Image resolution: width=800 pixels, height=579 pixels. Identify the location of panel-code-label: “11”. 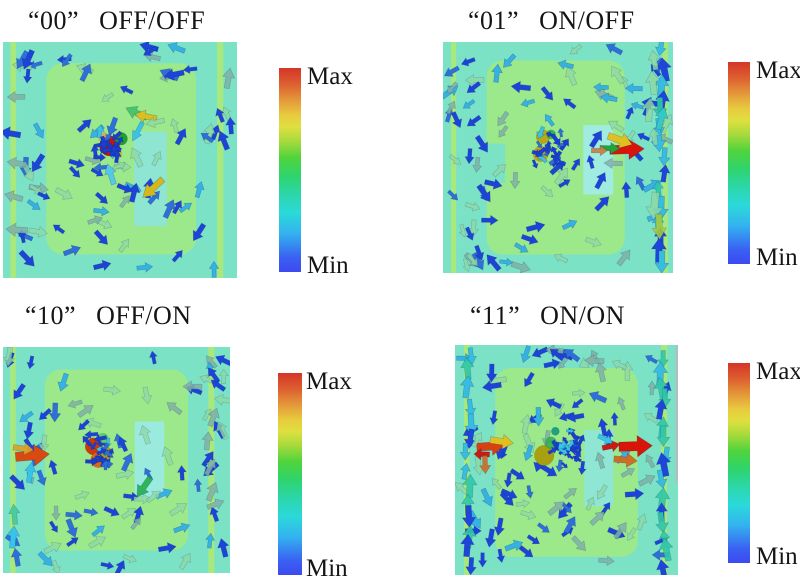
(495, 315).